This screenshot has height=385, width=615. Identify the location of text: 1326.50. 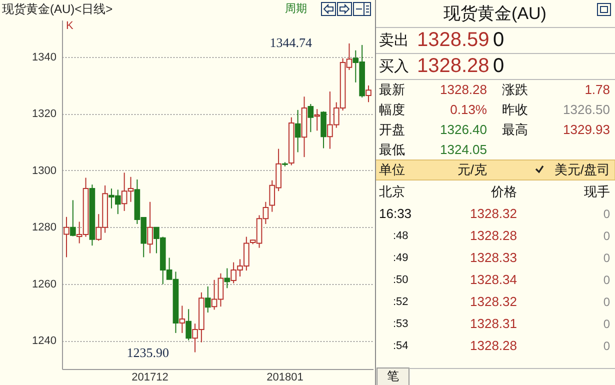
(586, 109).